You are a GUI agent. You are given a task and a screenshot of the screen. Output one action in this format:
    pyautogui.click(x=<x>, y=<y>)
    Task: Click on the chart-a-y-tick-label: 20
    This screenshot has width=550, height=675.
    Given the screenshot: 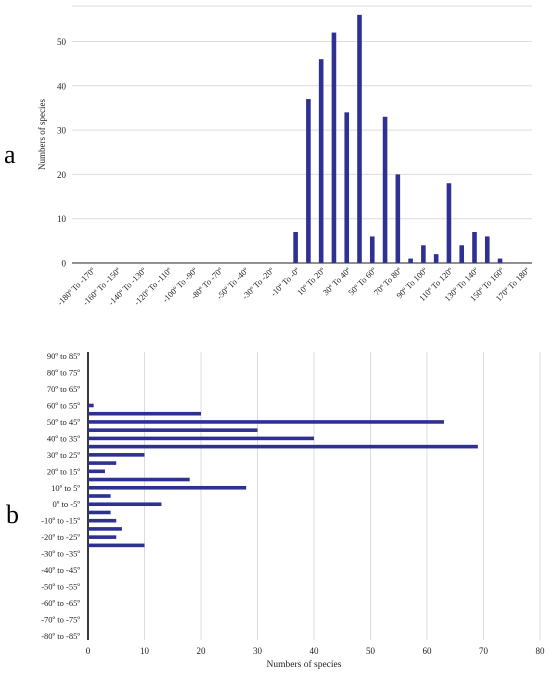 What is the action you would take?
    pyautogui.click(x=62, y=175)
    